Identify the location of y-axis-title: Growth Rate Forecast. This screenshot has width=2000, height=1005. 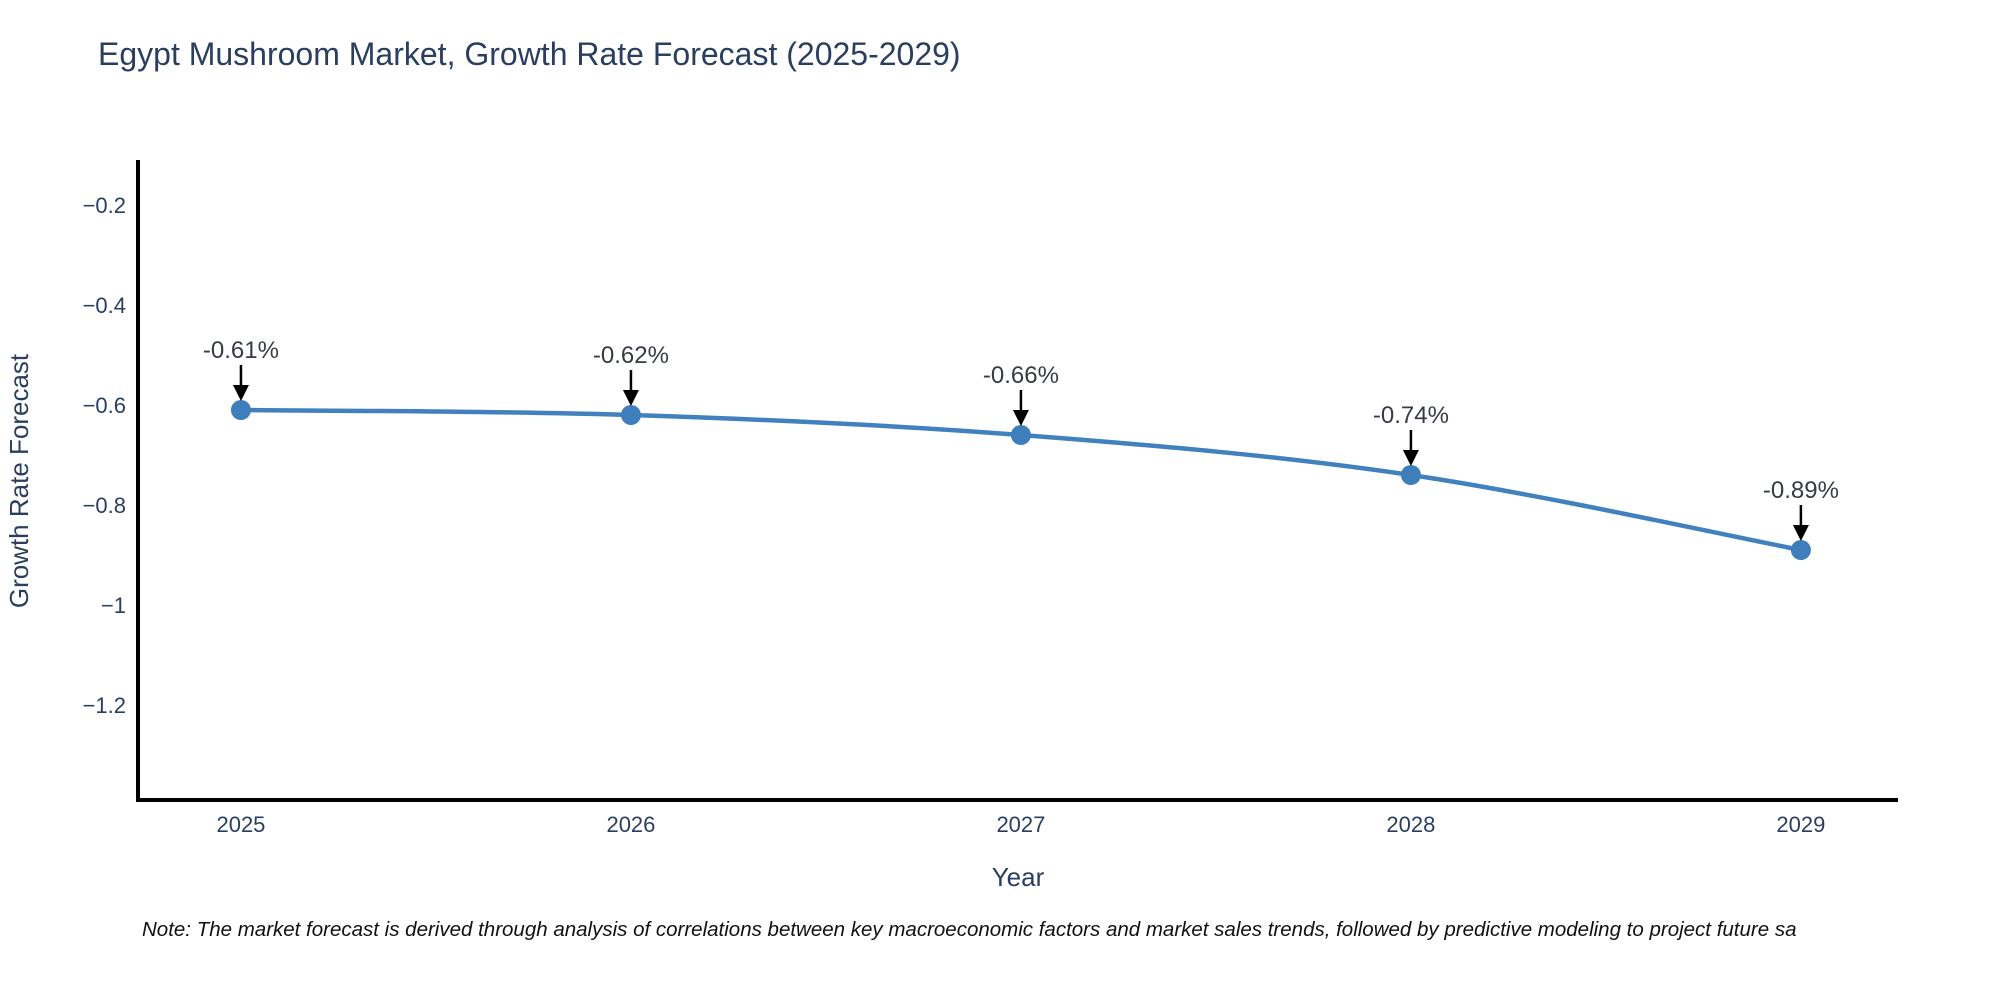
(19, 480).